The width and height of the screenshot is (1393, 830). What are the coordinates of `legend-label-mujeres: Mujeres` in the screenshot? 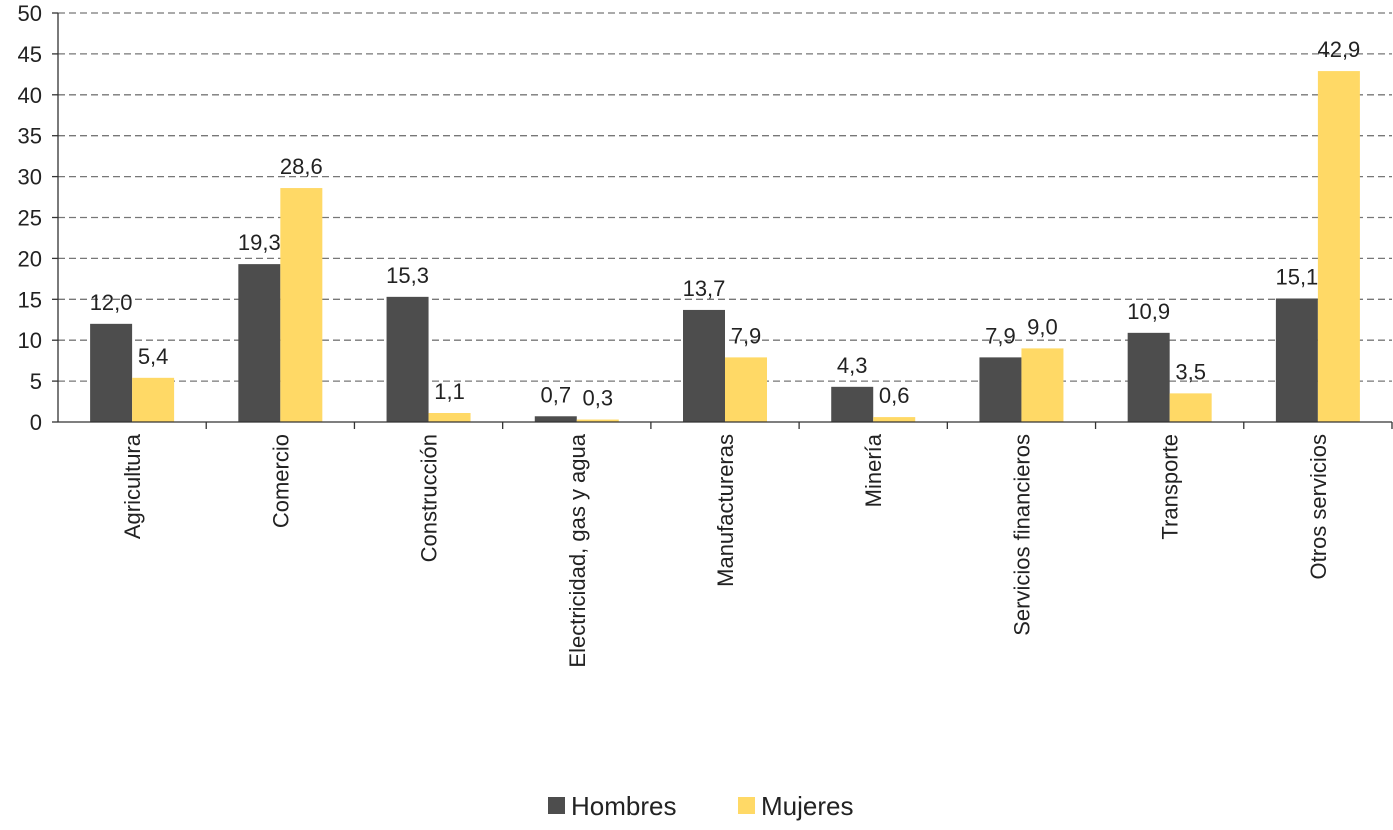 It's located at (807, 806).